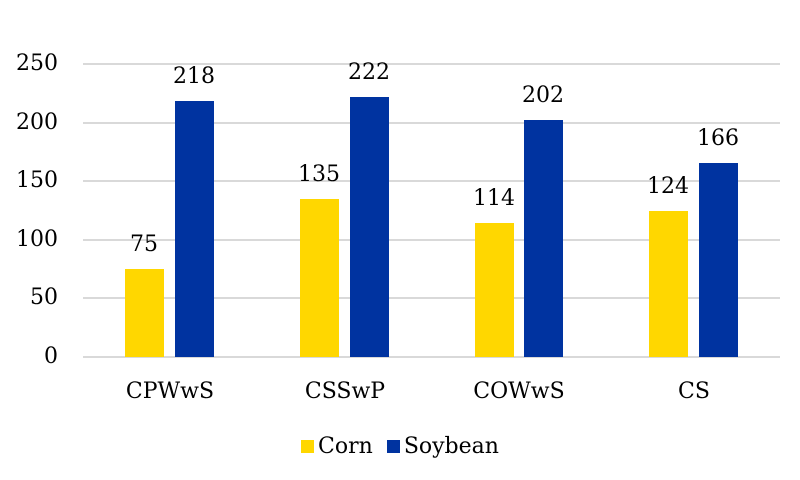  I want to click on bar-corn-cowws, so click(494, 290).